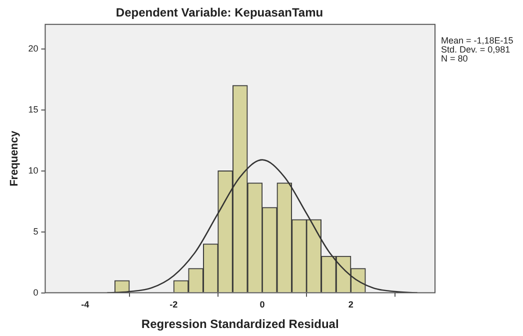  Describe the element at coordinates (35, 231) in the screenshot. I see `y-tick-label: 5` at that location.